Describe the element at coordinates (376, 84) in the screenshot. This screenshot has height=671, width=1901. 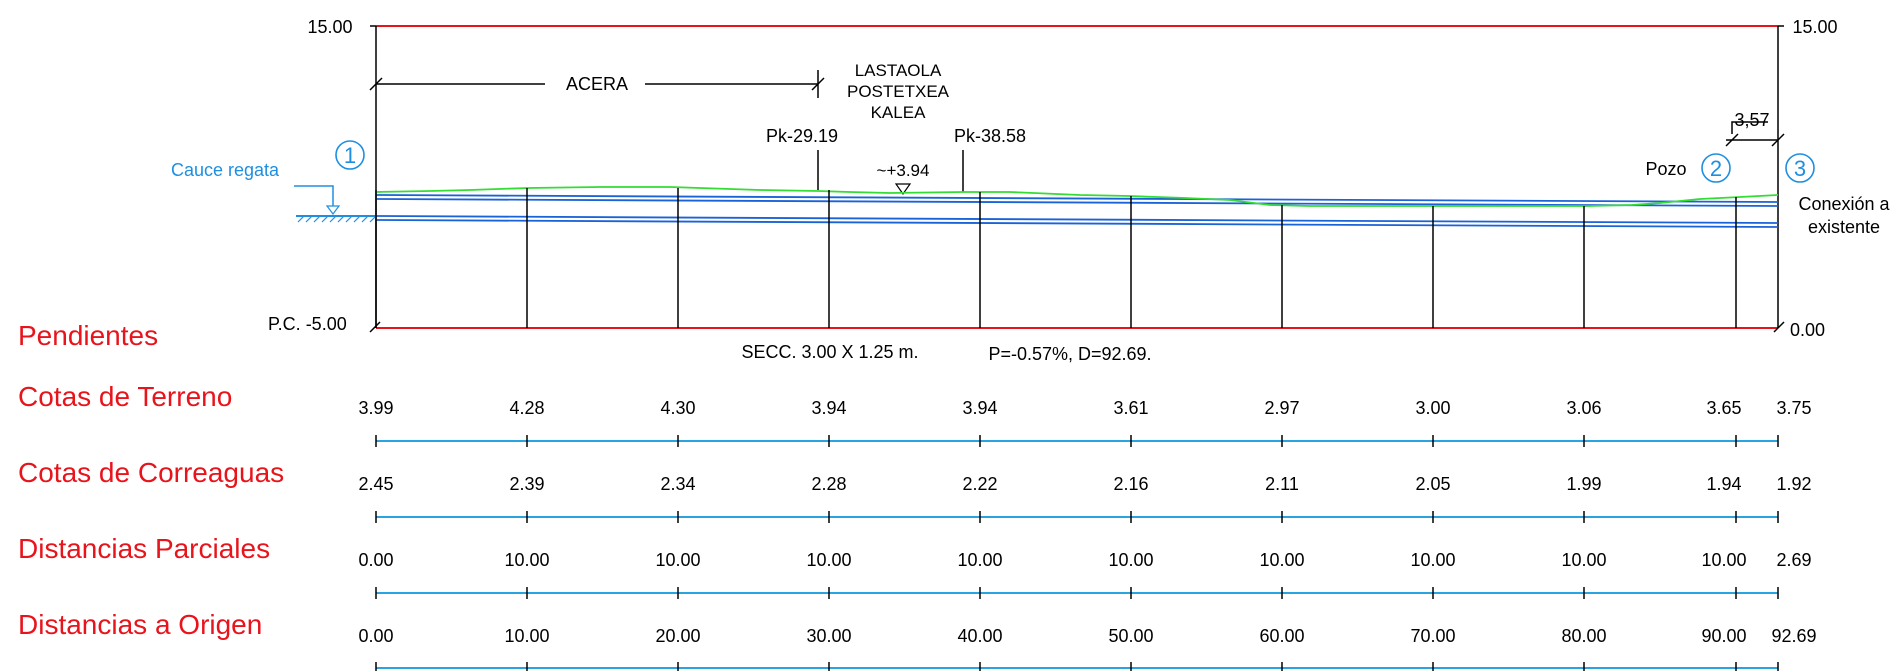
I see `acera-tick-left` at that location.